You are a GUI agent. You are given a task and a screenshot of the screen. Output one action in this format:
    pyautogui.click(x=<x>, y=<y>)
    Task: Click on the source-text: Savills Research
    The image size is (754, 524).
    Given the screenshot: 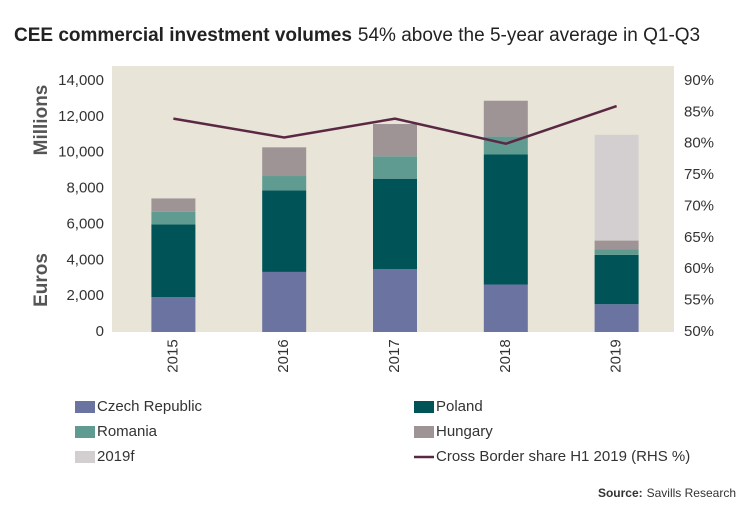 What is the action you would take?
    pyautogui.click(x=691, y=493)
    